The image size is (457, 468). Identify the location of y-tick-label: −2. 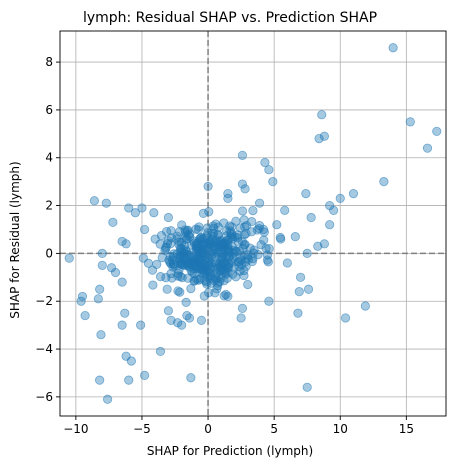
(44, 301).